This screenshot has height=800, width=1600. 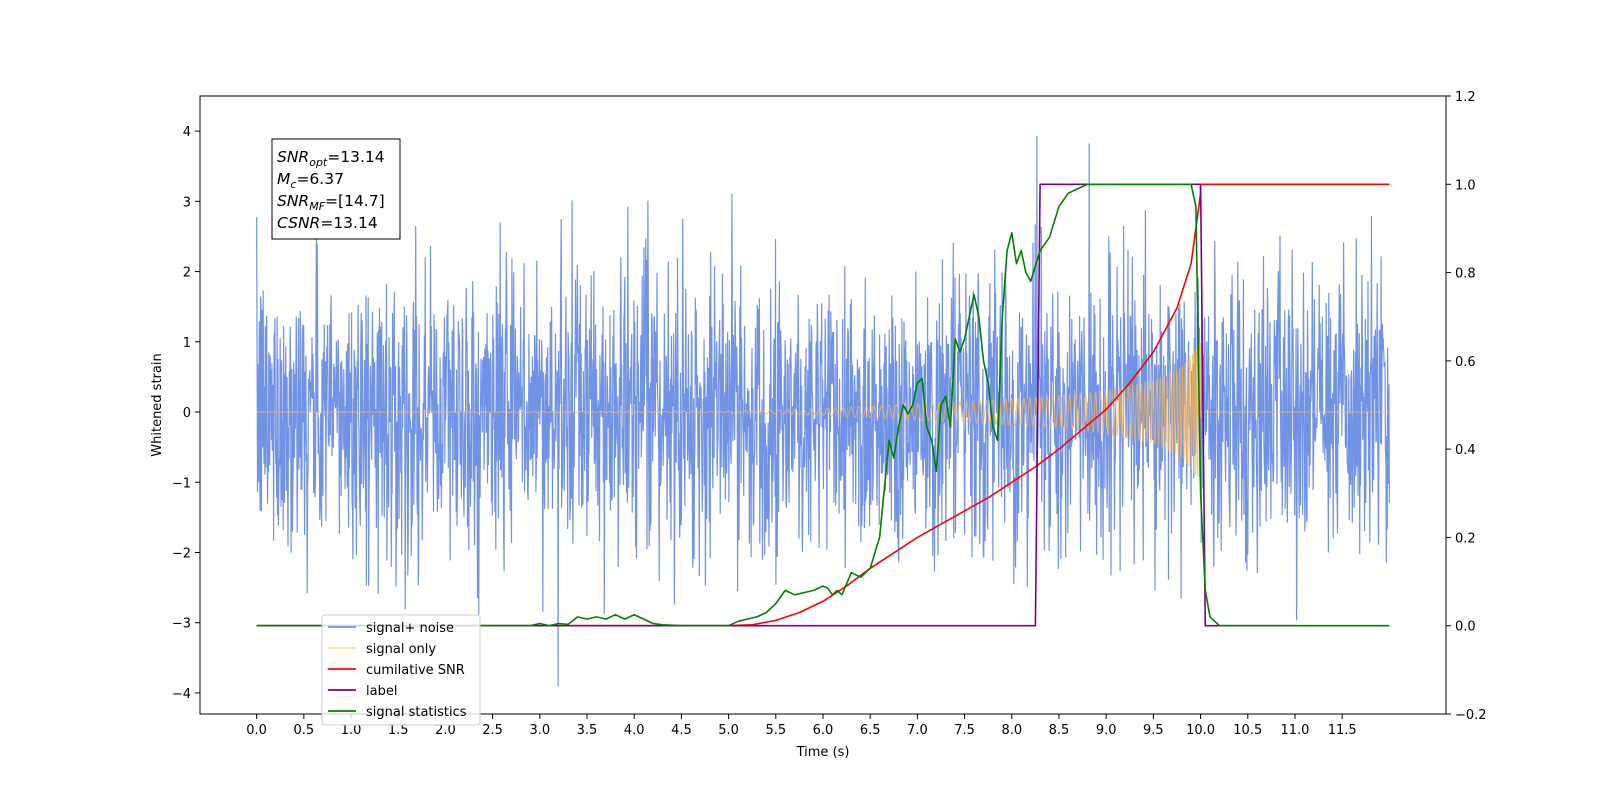 What do you see at coordinates (870, 730) in the screenshot?
I see `x-tick-label: 6.5` at bounding box center [870, 730].